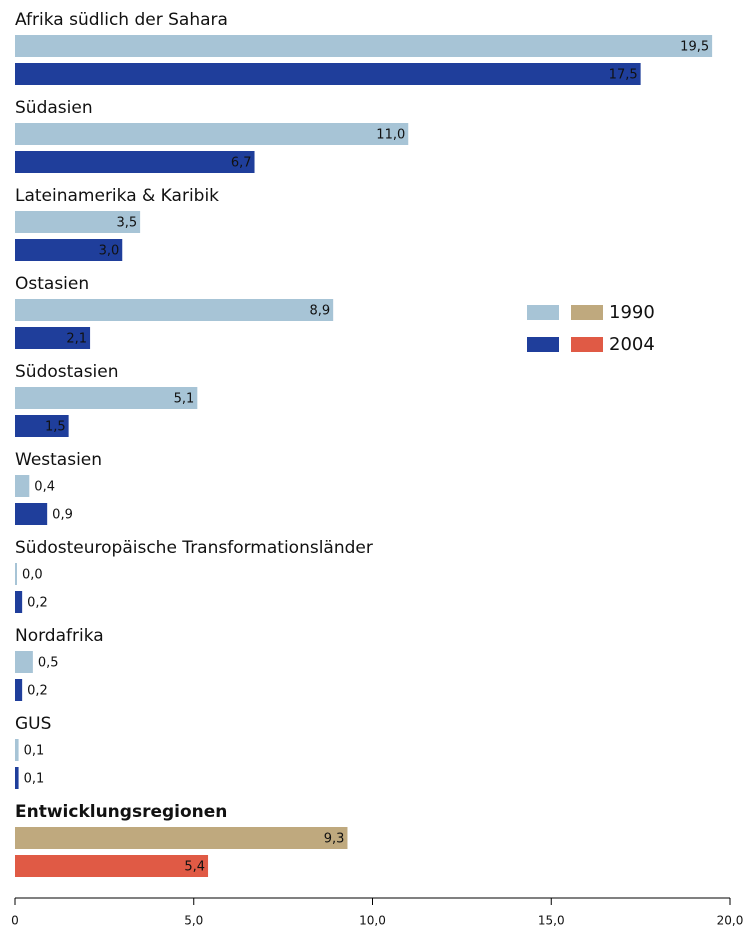 The height and width of the screenshot is (930, 756). What do you see at coordinates (33, 724) in the screenshot?
I see `category-label: GUS` at bounding box center [33, 724].